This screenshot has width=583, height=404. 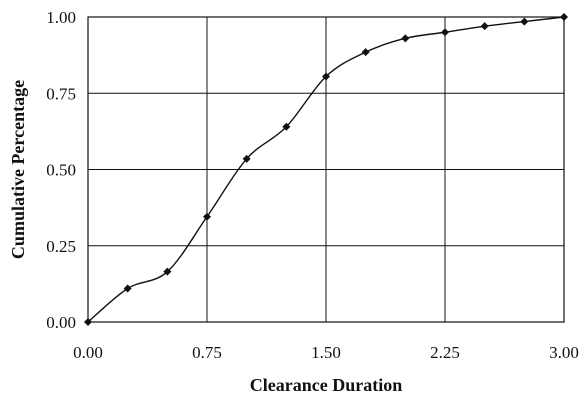 I want to click on y-tick-label: 1.00, so click(x=61, y=17).